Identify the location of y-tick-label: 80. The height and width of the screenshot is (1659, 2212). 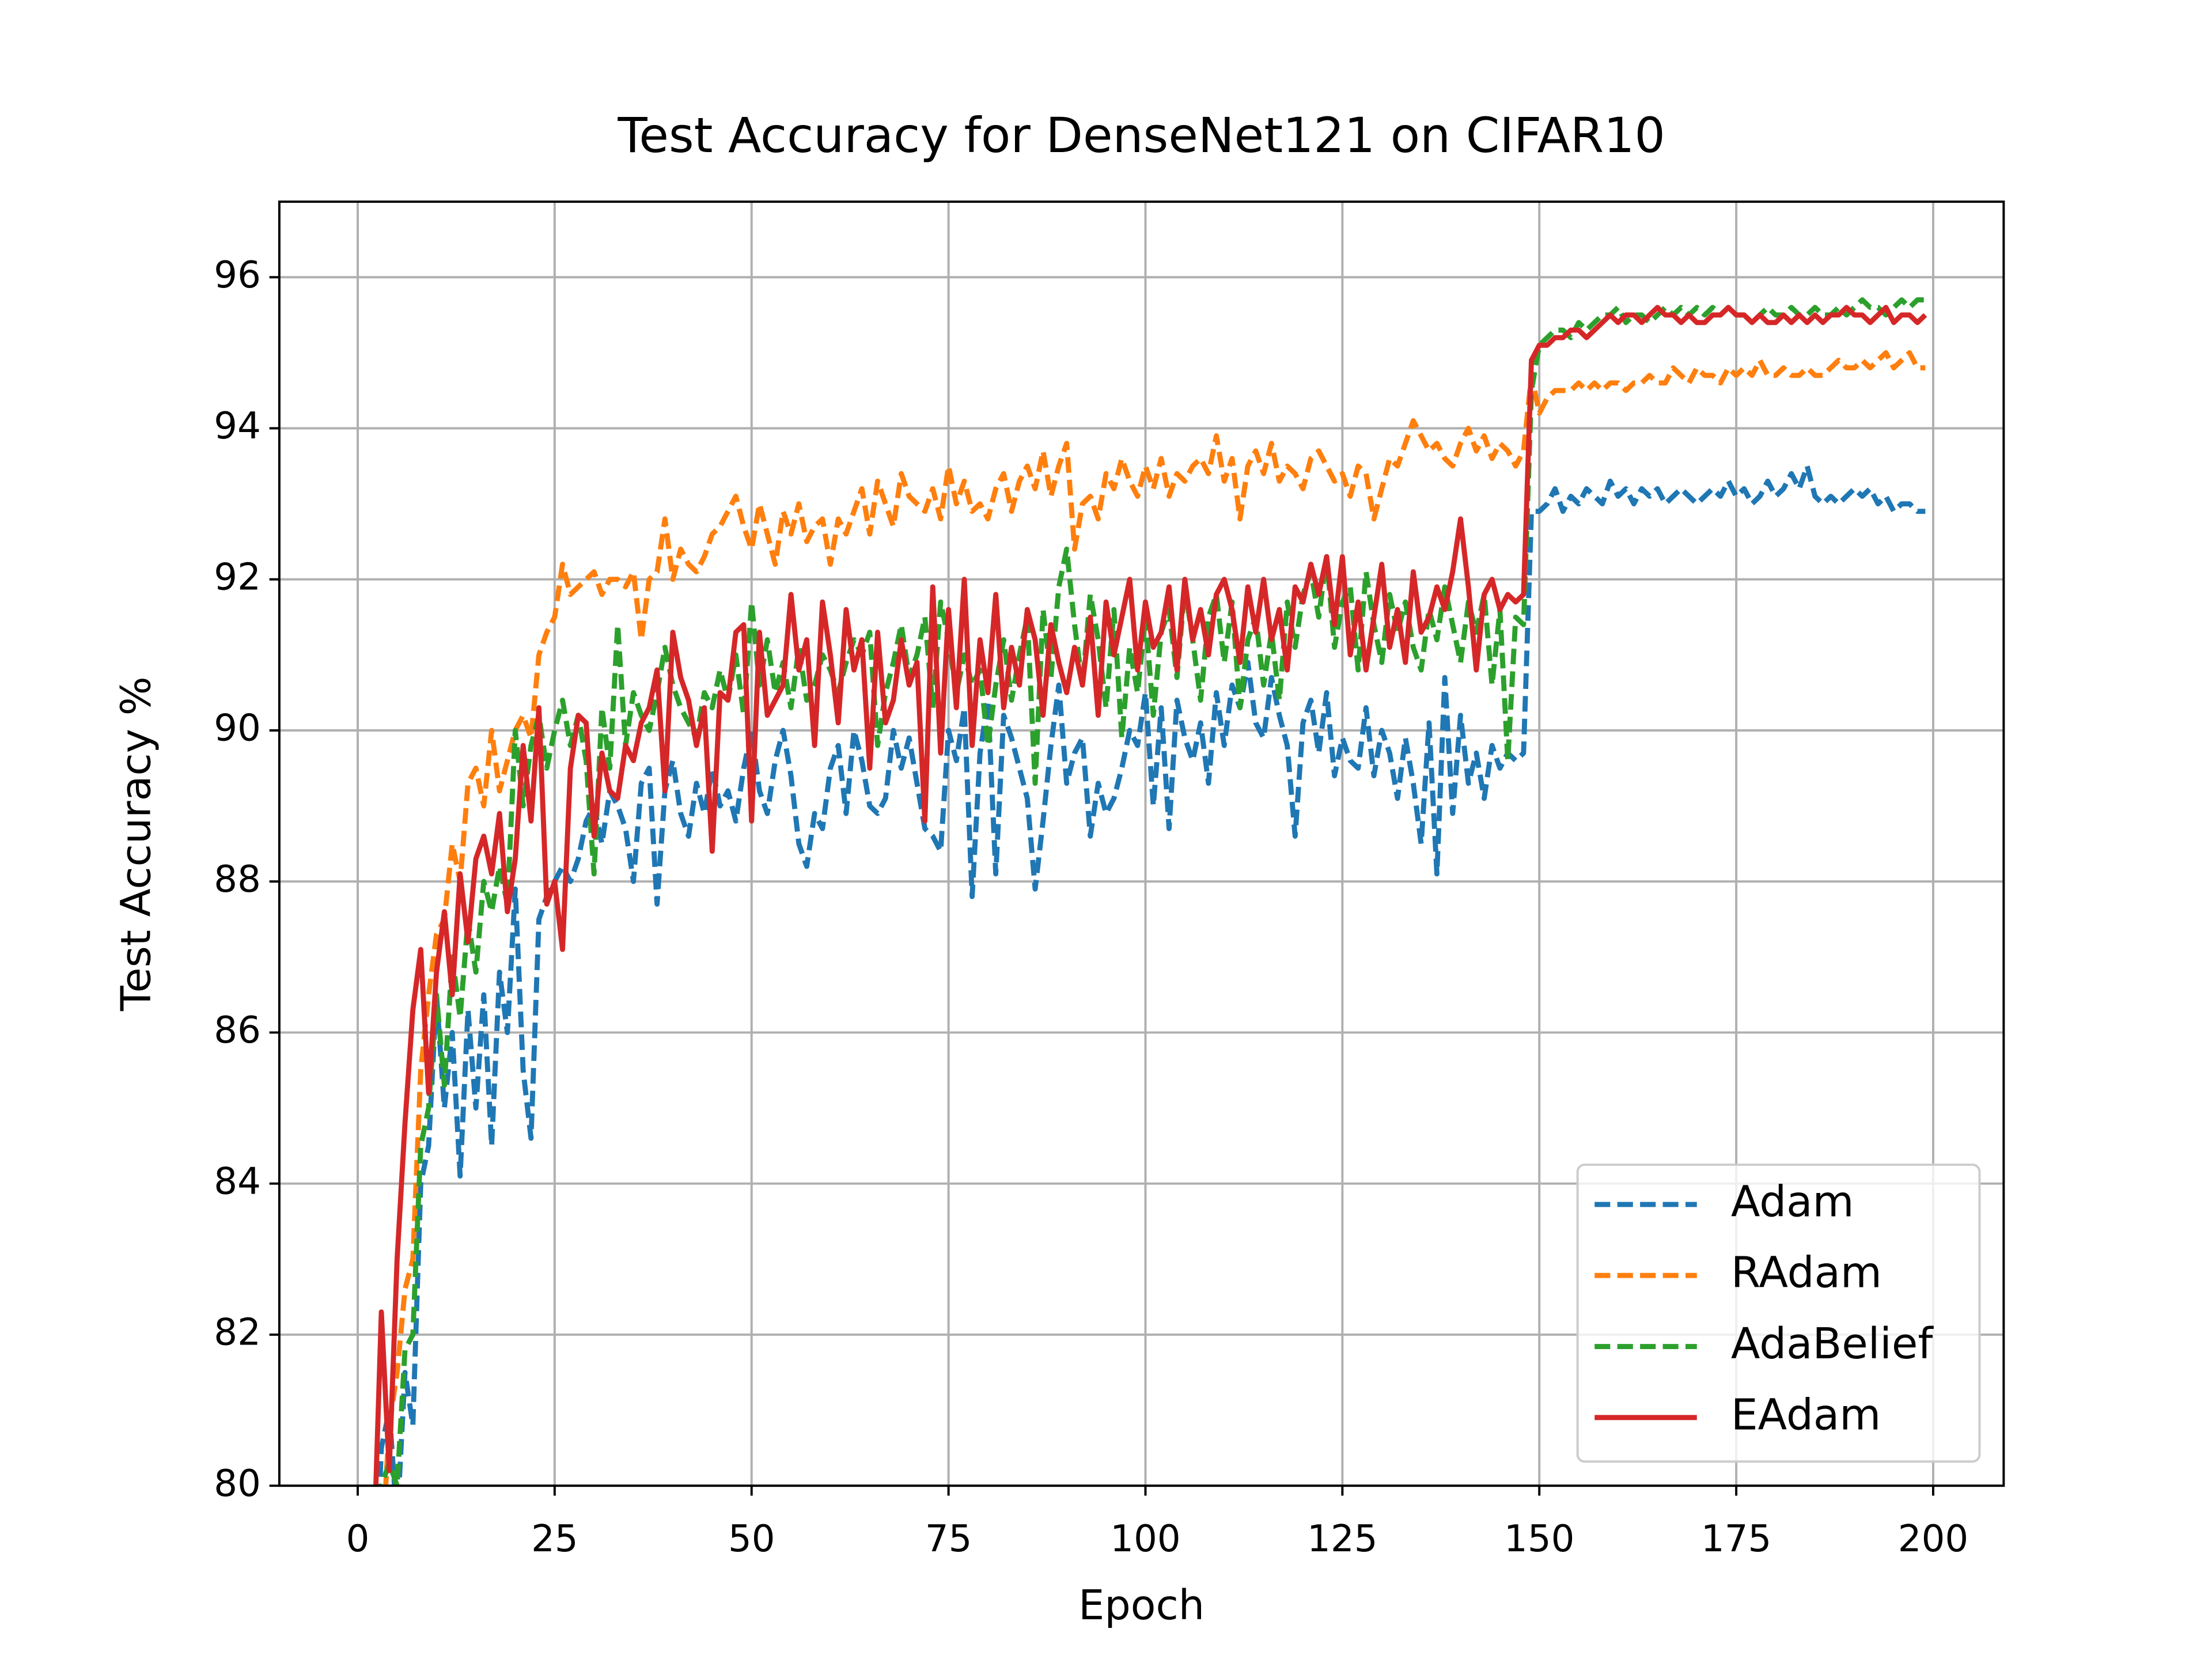
(237, 1484).